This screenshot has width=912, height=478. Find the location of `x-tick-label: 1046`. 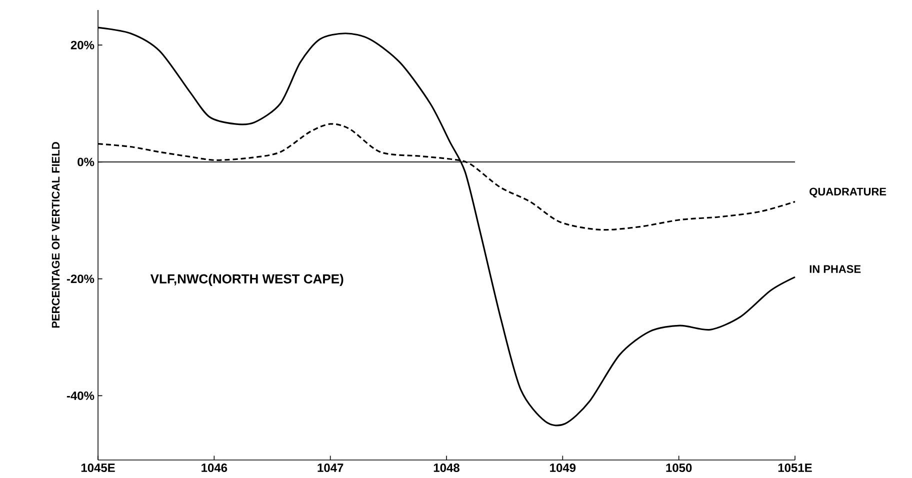

x-tick-label: 1046 is located at coordinates (215, 468).